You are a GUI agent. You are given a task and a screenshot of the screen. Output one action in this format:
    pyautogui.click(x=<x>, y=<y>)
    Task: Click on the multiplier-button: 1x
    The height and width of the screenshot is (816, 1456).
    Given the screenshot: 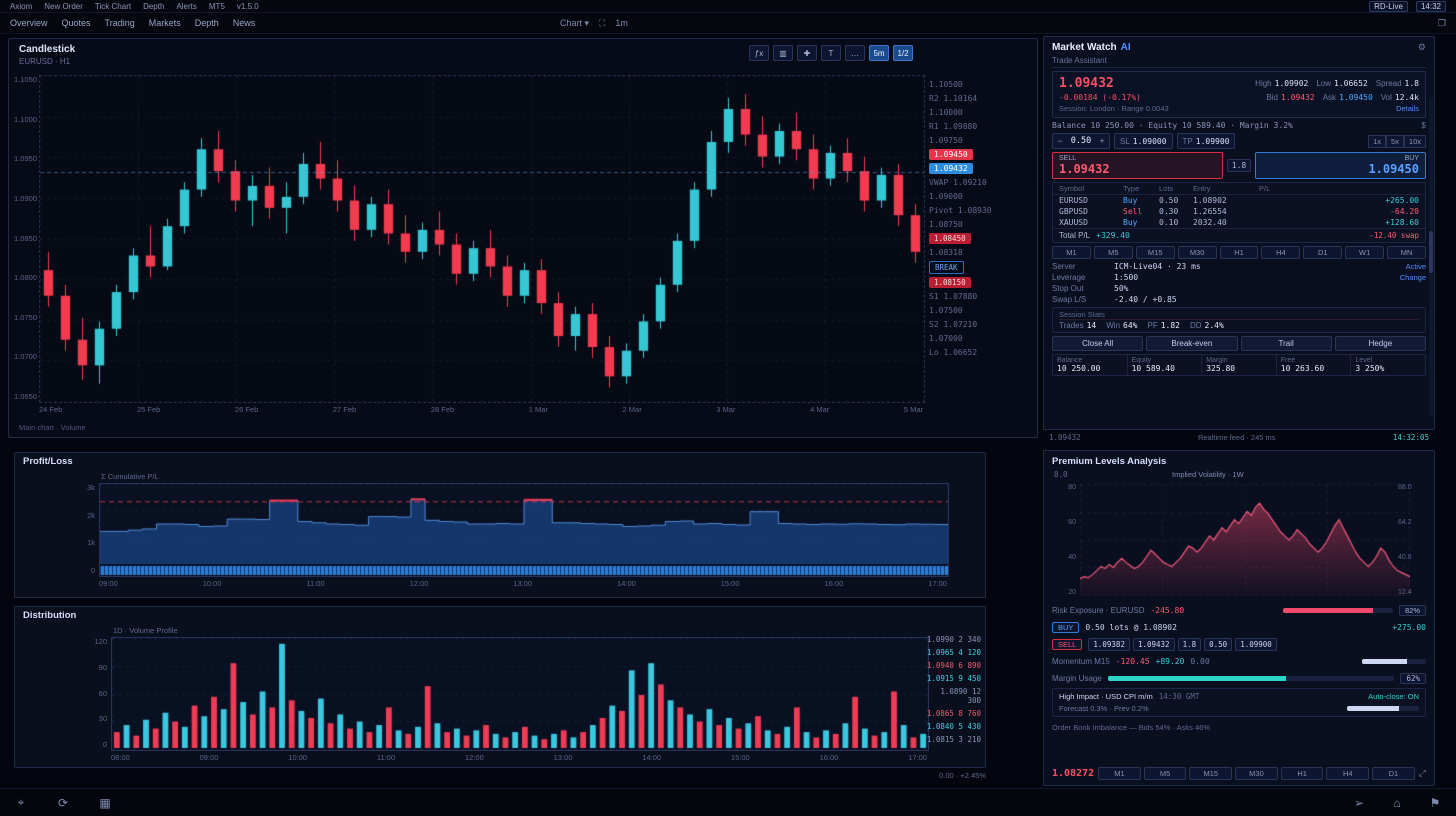 What is the action you would take?
    pyautogui.click(x=1377, y=141)
    